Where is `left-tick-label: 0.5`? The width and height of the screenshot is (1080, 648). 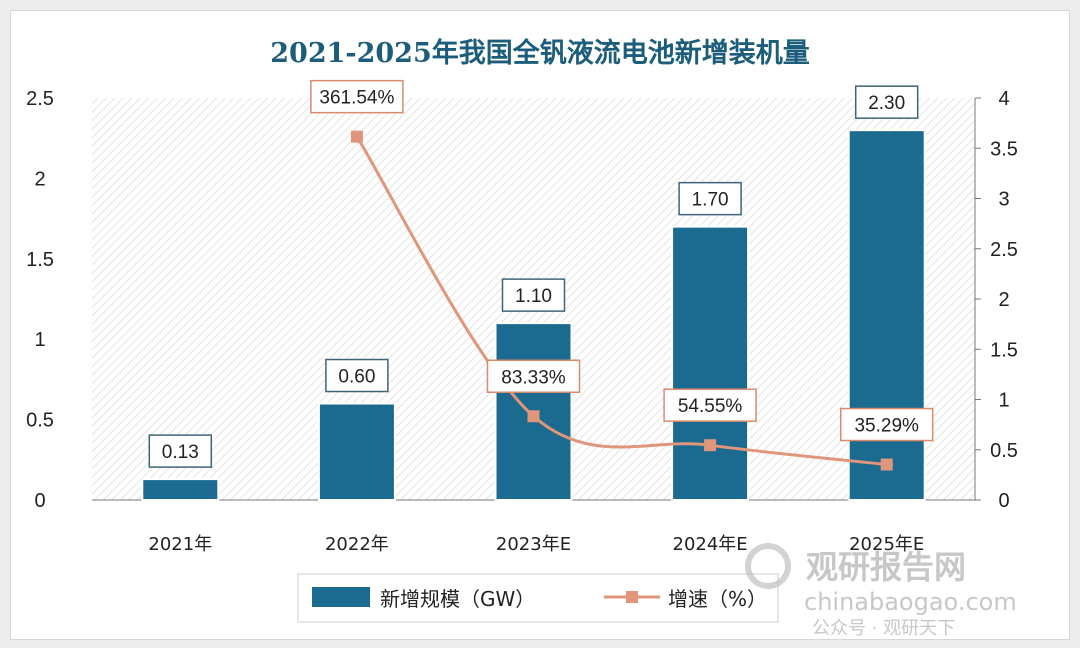 left-tick-label: 0.5 is located at coordinates (40, 421).